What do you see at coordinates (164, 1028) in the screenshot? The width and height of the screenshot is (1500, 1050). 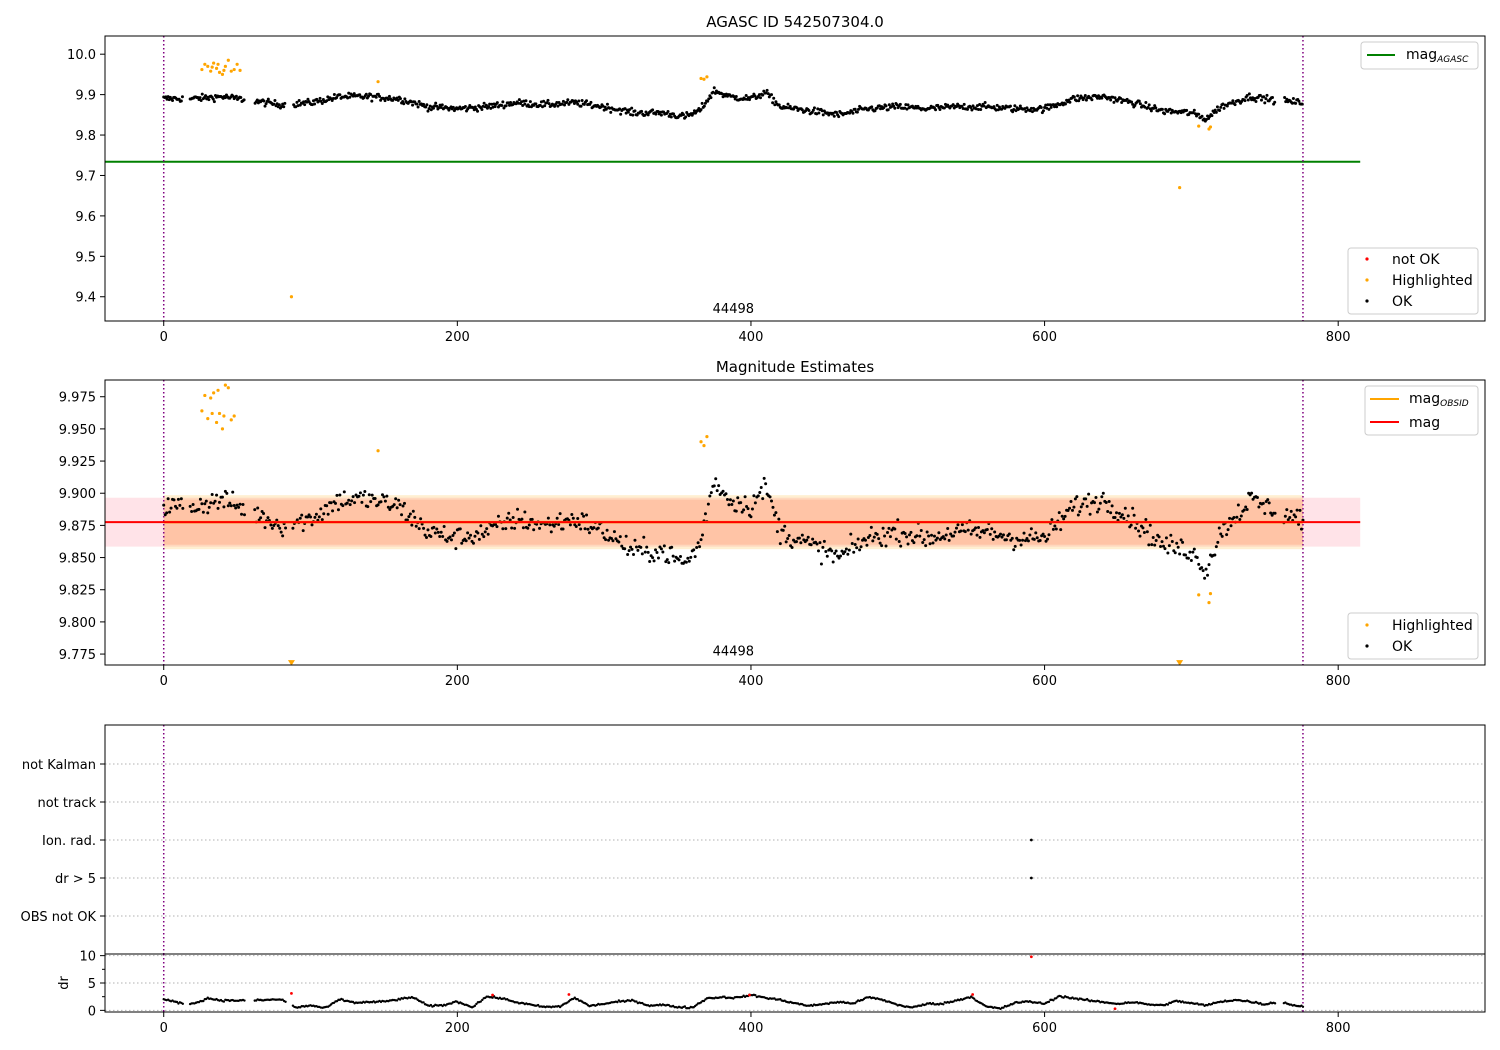 I see `x-tick-label: 0` at bounding box center [164, 1028].